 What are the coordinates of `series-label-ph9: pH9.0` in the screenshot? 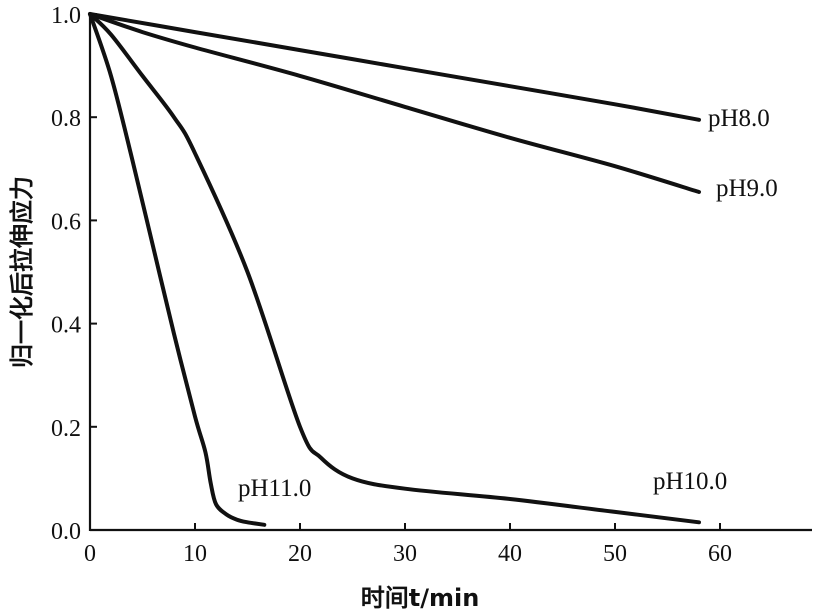 It's located at (747, 188).